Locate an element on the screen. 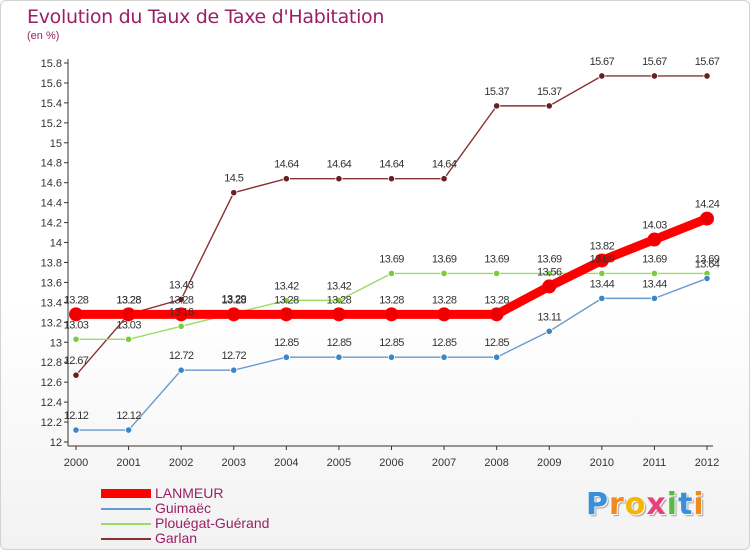 The image size is (750, 550). data-label-plou-gat-gu-rand: 13.29 is located at coordinates (233, 299).